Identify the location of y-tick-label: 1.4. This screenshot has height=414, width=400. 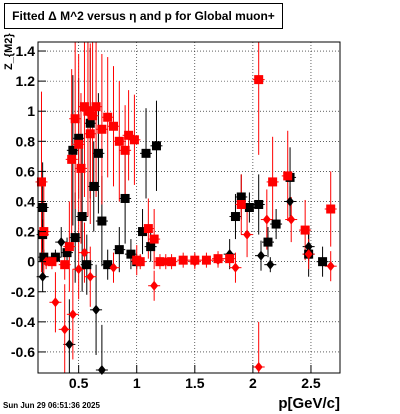
(26, 51).